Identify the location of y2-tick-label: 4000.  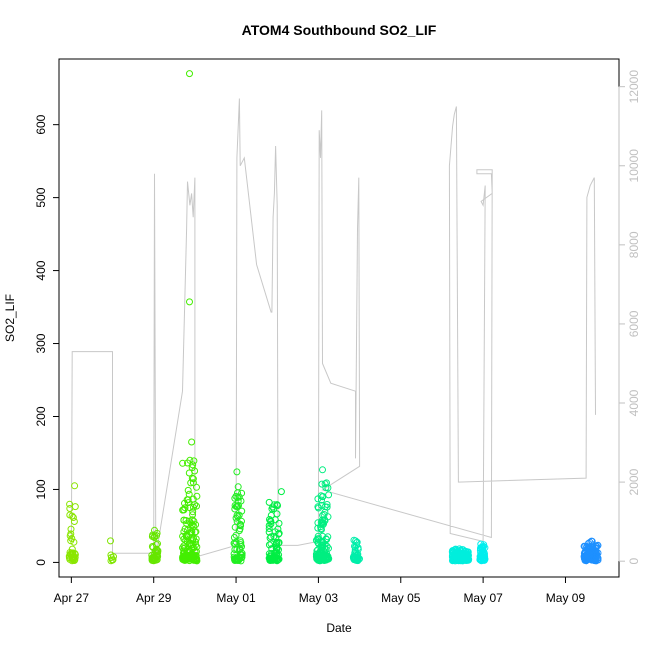
(634, 402).